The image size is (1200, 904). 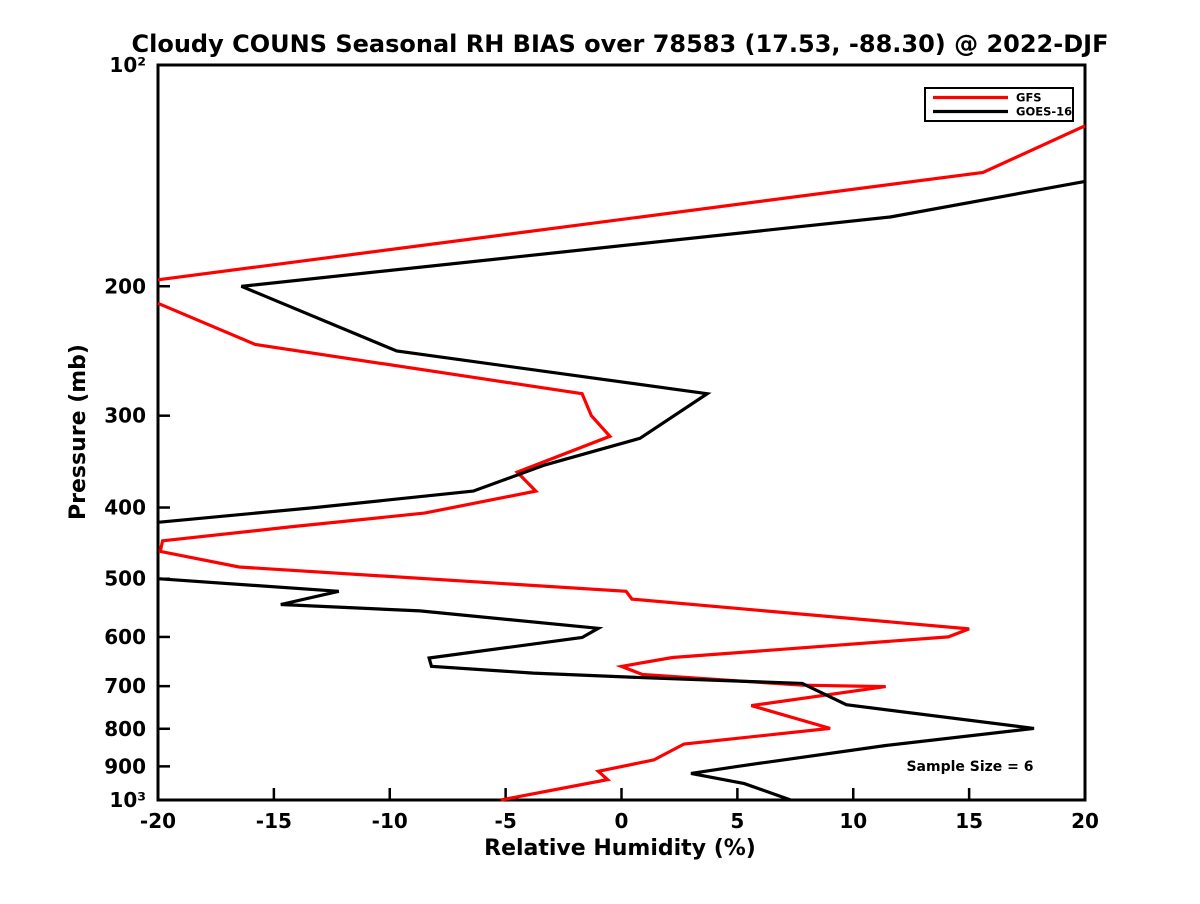 I want to click on x-tick-label: 0, so click(x=622, y=821).